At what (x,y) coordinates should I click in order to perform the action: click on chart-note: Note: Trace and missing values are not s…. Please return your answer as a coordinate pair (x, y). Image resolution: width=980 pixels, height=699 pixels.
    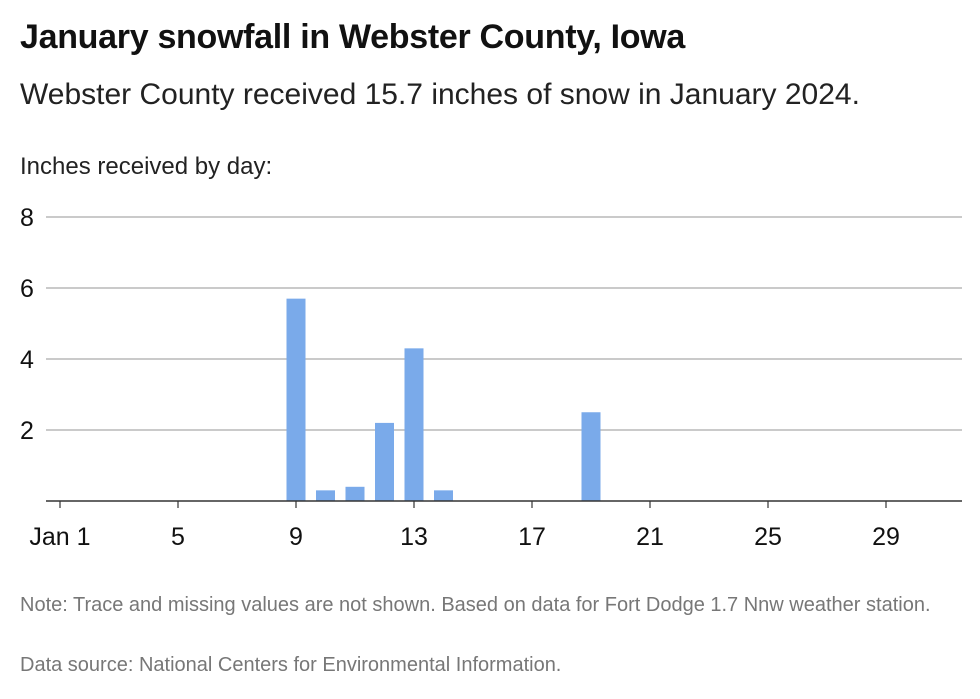
    Looking at the image, I should click on (475, 605).